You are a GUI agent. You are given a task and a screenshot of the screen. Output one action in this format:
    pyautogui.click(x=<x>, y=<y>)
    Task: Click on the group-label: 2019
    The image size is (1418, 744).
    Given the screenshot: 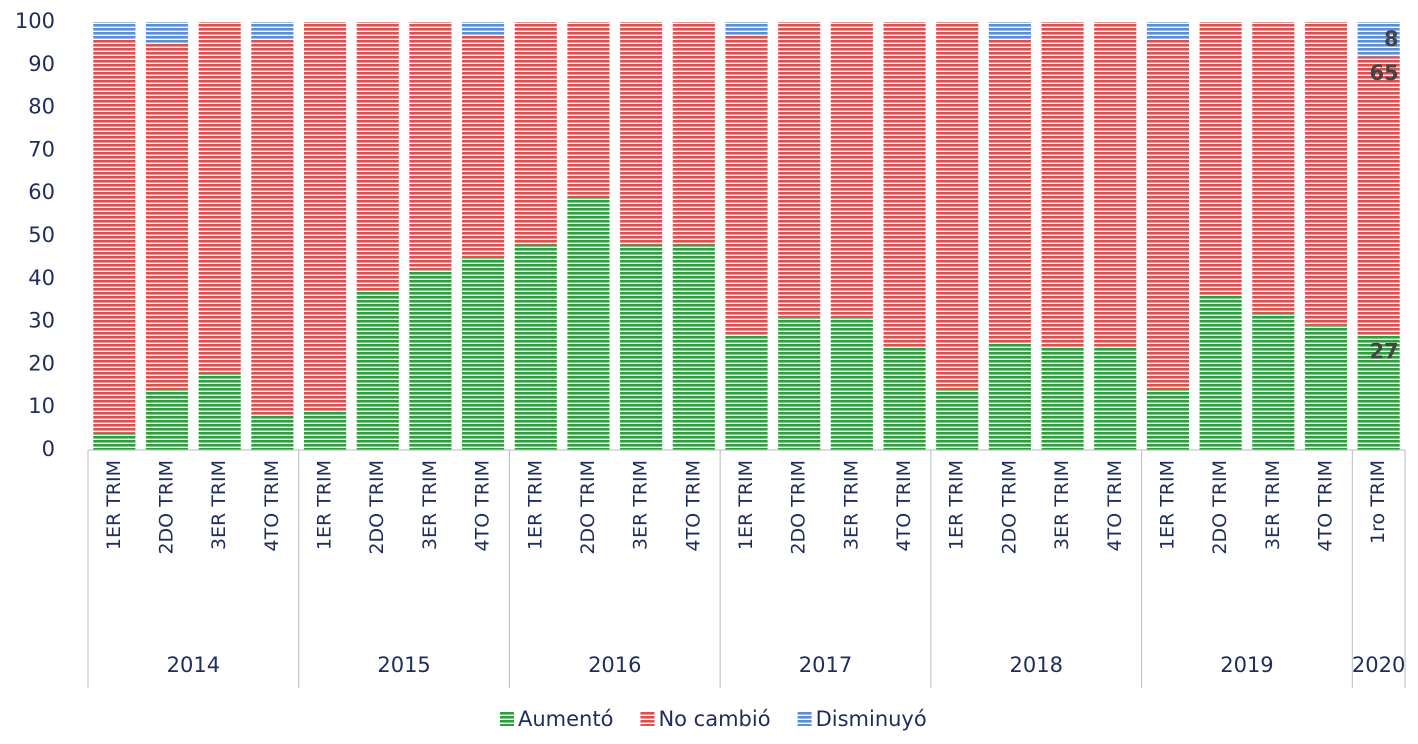 What is the action you would take?
    pyautogui.click(x=1246, y=665)
    